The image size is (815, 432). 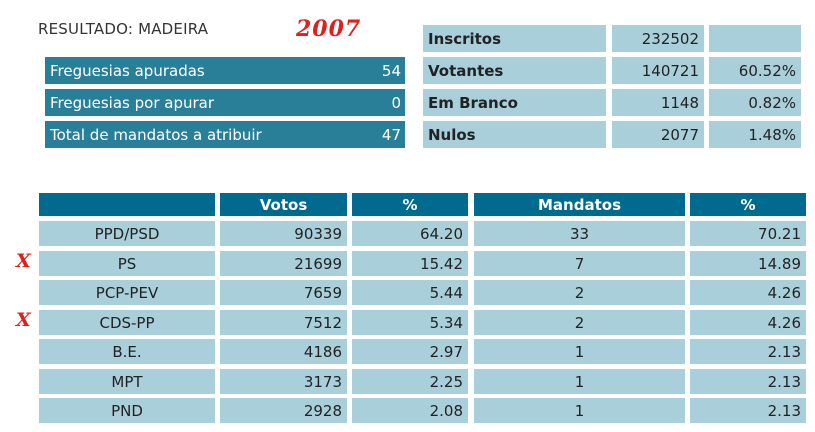 What do you see at coordinates (410, 322) in the screenshot?
I see `cell-votos-pct: 5.34` at bounding box center [410, 322].